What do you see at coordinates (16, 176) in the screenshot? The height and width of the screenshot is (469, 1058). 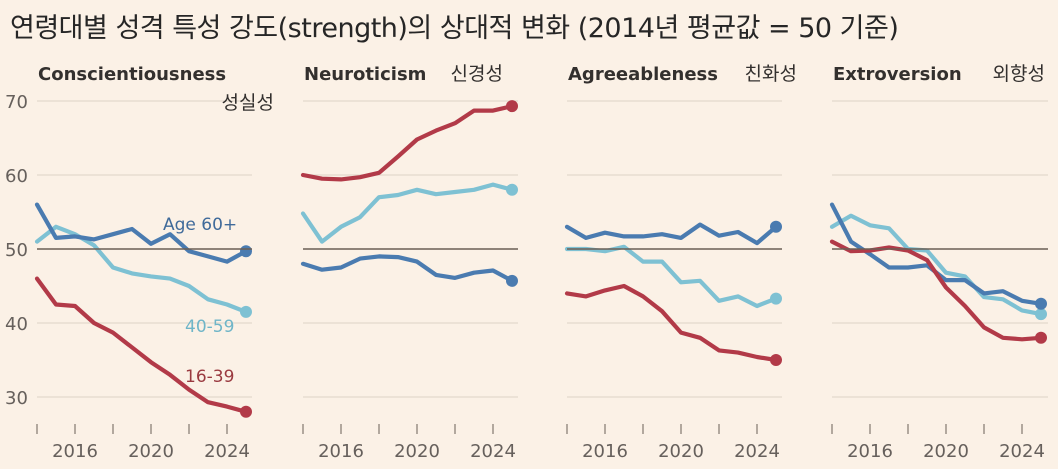 I see `y-tick-label: 60` at bounding box center [16, 176].